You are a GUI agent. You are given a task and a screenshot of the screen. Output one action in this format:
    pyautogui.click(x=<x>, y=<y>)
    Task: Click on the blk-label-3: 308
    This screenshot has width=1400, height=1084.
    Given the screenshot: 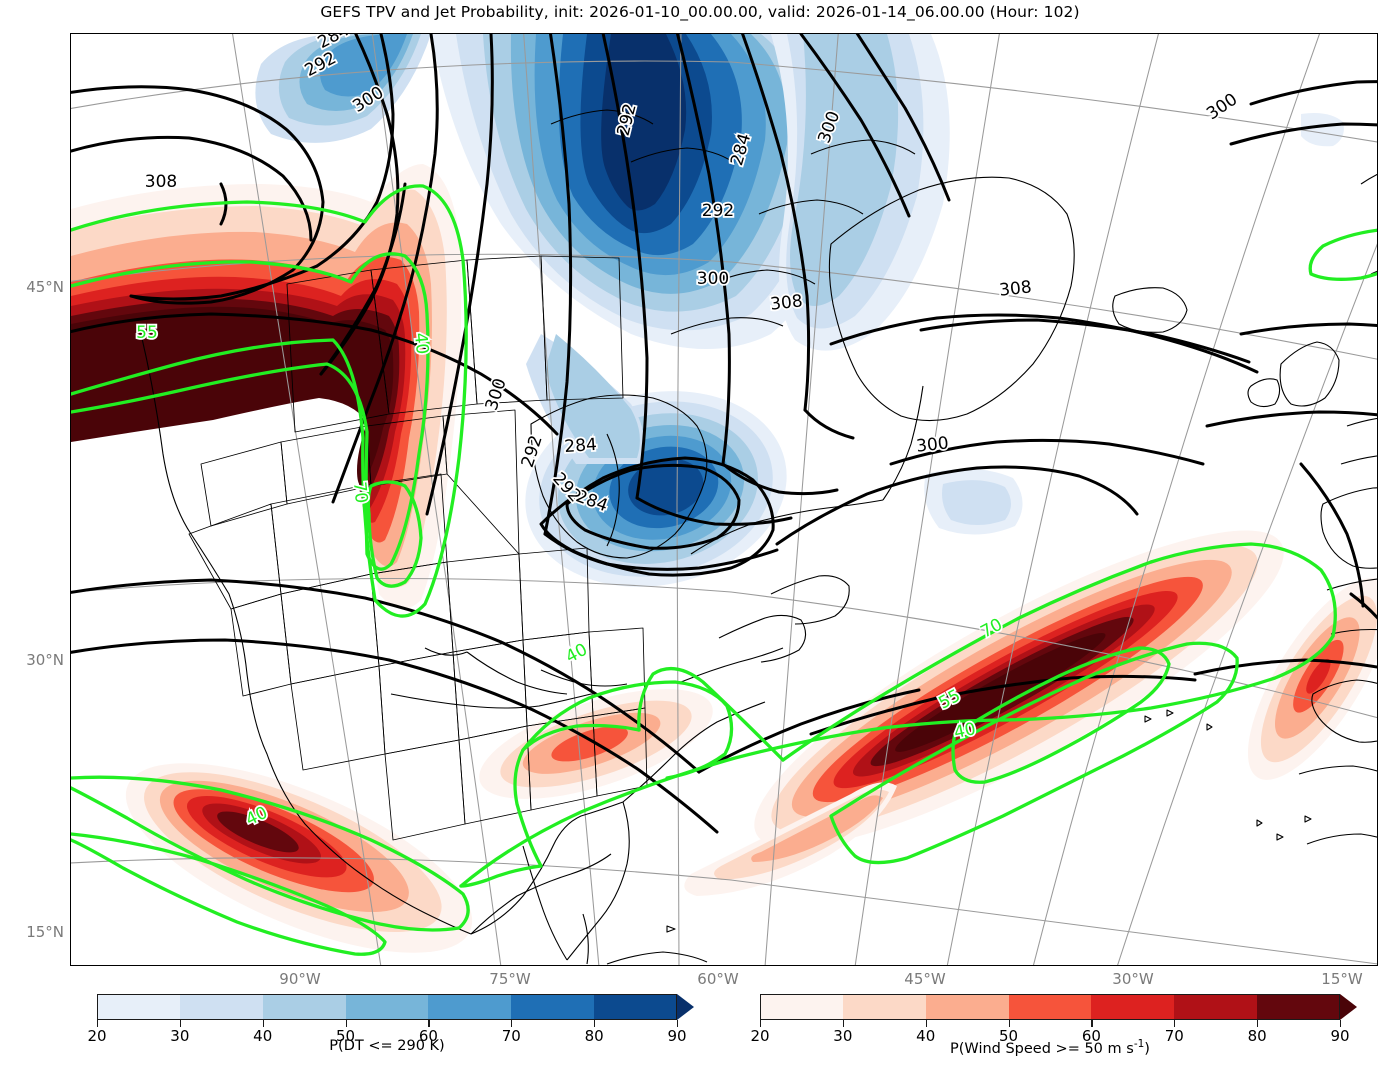 What is the action you would take?
    pyautogui.click(x=161, y=182)
    